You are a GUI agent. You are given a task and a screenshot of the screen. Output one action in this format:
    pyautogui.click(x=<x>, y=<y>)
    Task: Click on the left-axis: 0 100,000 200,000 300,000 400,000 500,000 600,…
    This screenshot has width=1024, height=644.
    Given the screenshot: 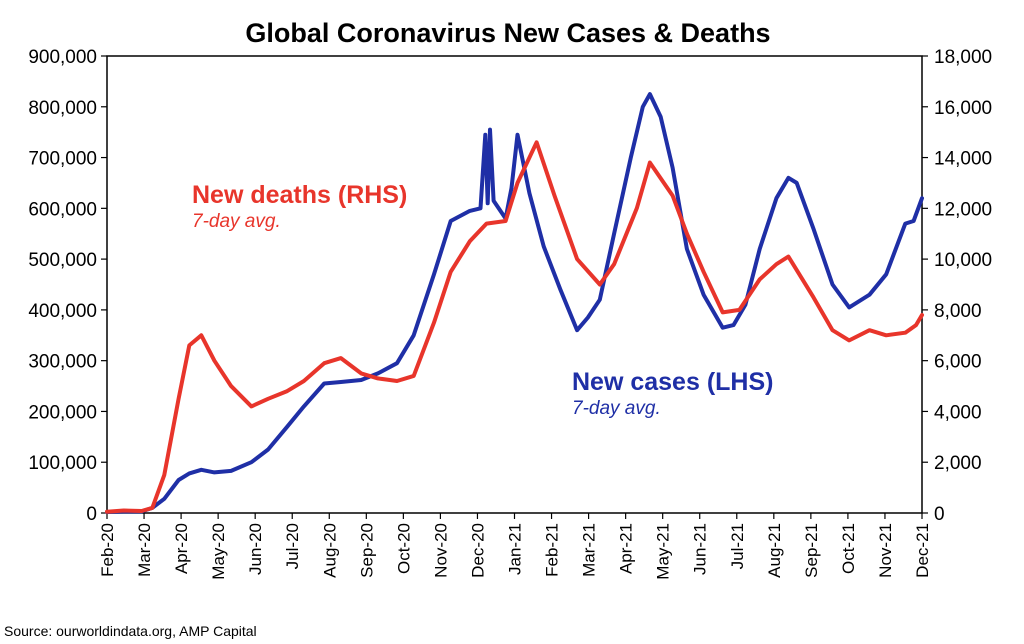 What is the action you would take?
    pyautogui.click(x=67, y=286)
    